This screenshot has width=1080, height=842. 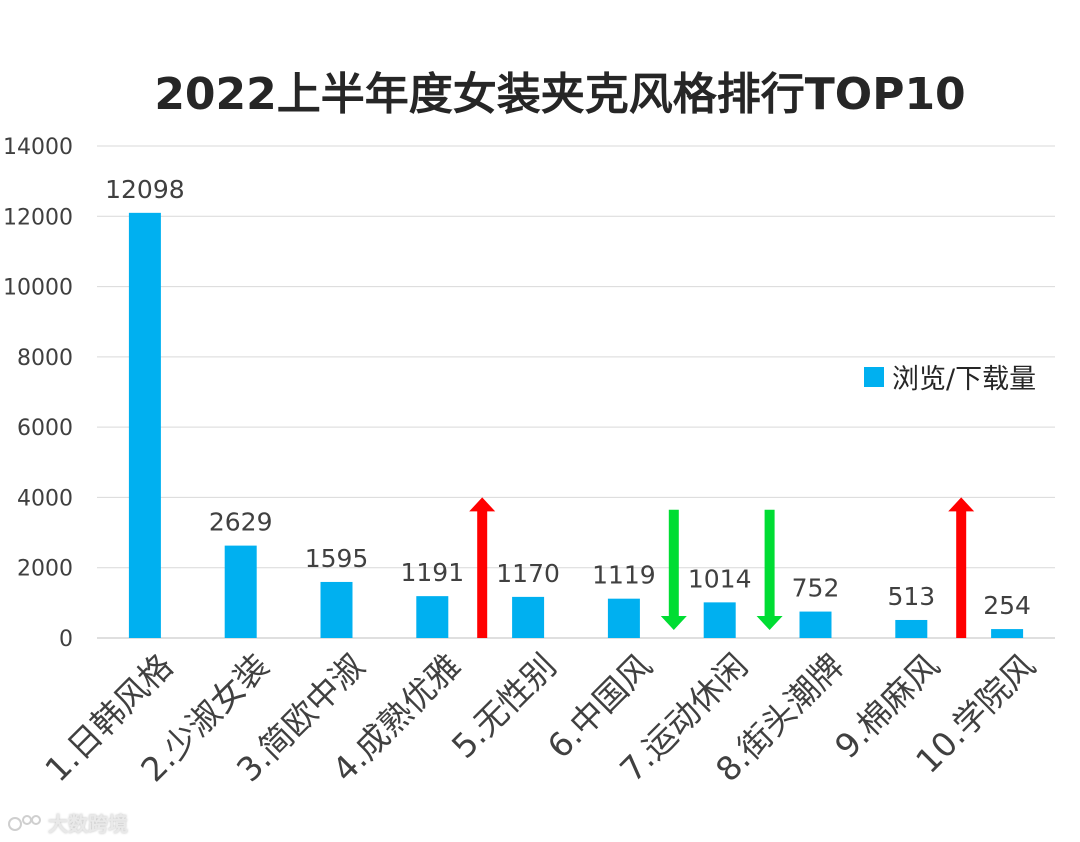 What do you see at coordinates (38, 147) in the screenshot?
I see `y-tick-label: 14000` at bounding box center [38, 147].